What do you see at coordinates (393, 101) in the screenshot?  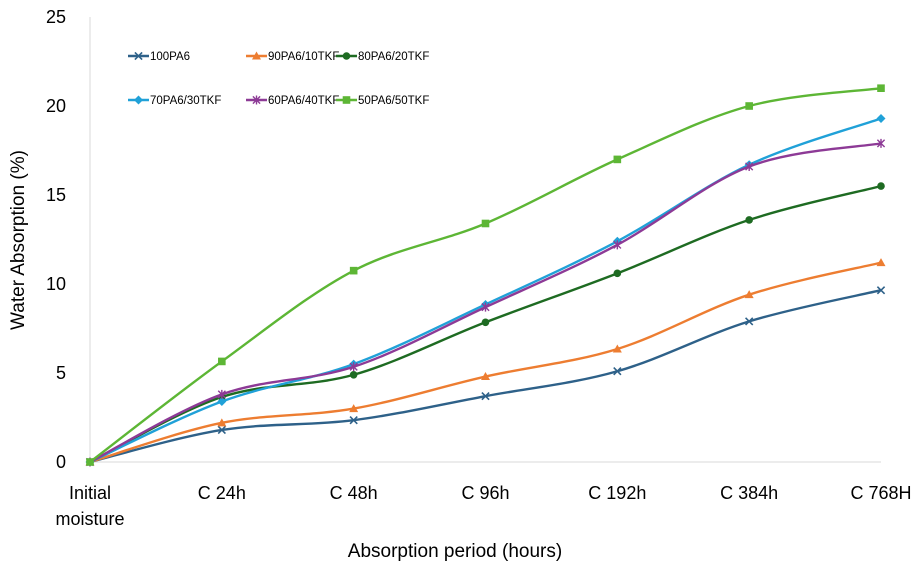 I see `legend-label: 50PA6/50TKF` at bounding box center [393, 101].